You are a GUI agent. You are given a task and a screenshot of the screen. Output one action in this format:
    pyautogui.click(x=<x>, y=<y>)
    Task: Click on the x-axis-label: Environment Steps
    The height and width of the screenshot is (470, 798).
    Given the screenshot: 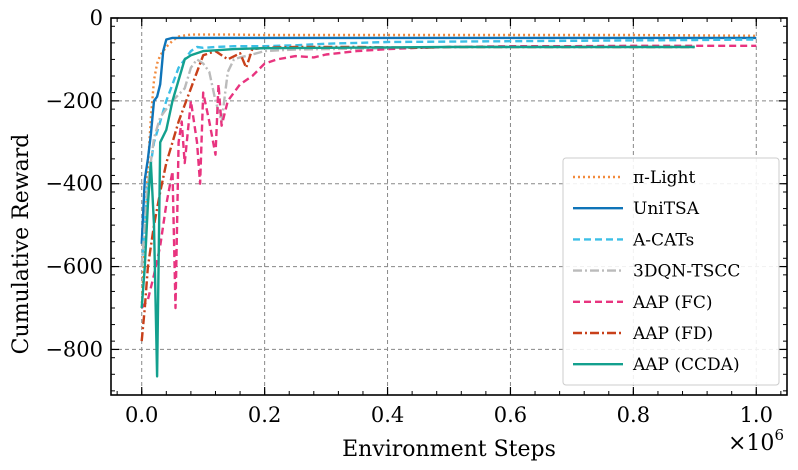 What is the action you would take?
    pyautogui.click(x=449, y=449)
    